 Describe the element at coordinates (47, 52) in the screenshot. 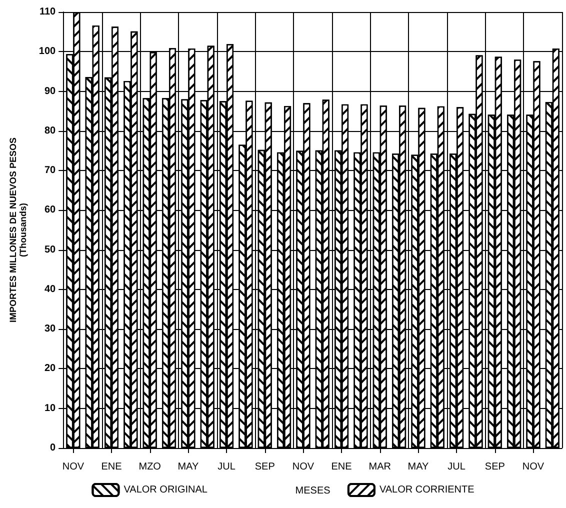

I see `y-tick-label: 100` at that location.